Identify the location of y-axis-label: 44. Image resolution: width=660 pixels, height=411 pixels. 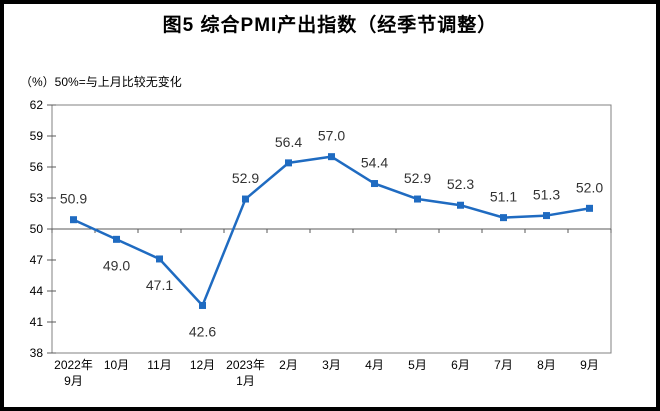
(37, 291).